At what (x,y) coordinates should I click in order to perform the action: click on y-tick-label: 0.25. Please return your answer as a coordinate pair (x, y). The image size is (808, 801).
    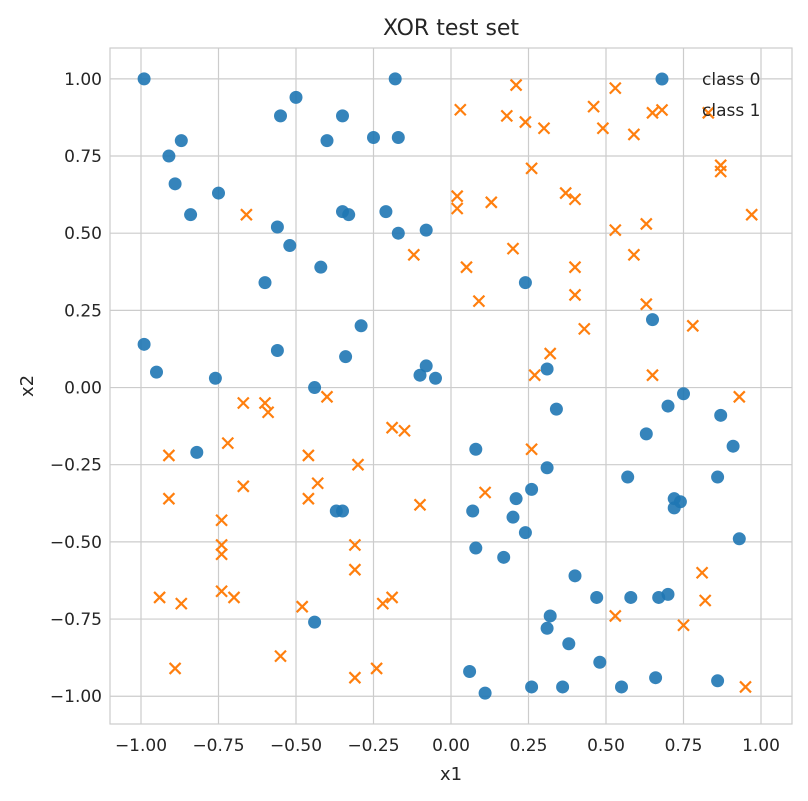
    Looking at the image, I should click on (83, 311).